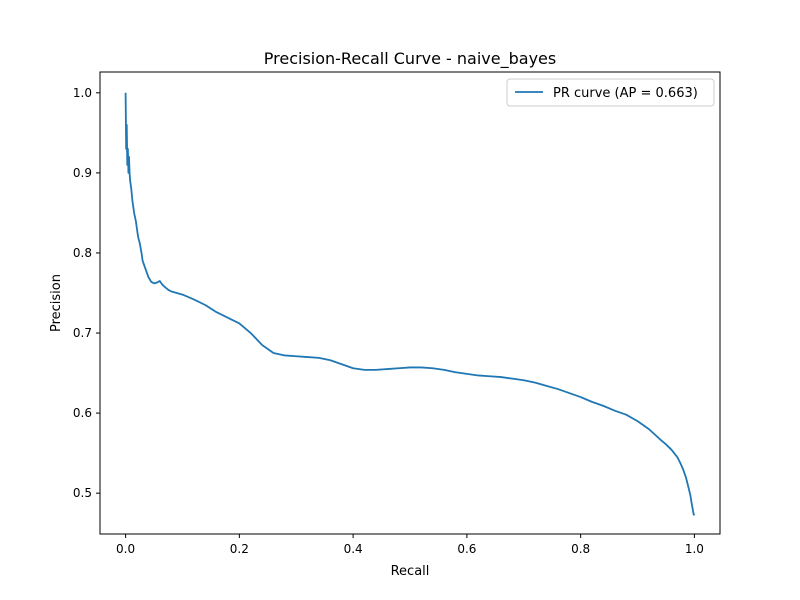 The image size is (800, 600). What do you see at coordinates (82, 173) in the screenshot?
I see `y-tick-label: 0.9` at bounding box center [82, 173].